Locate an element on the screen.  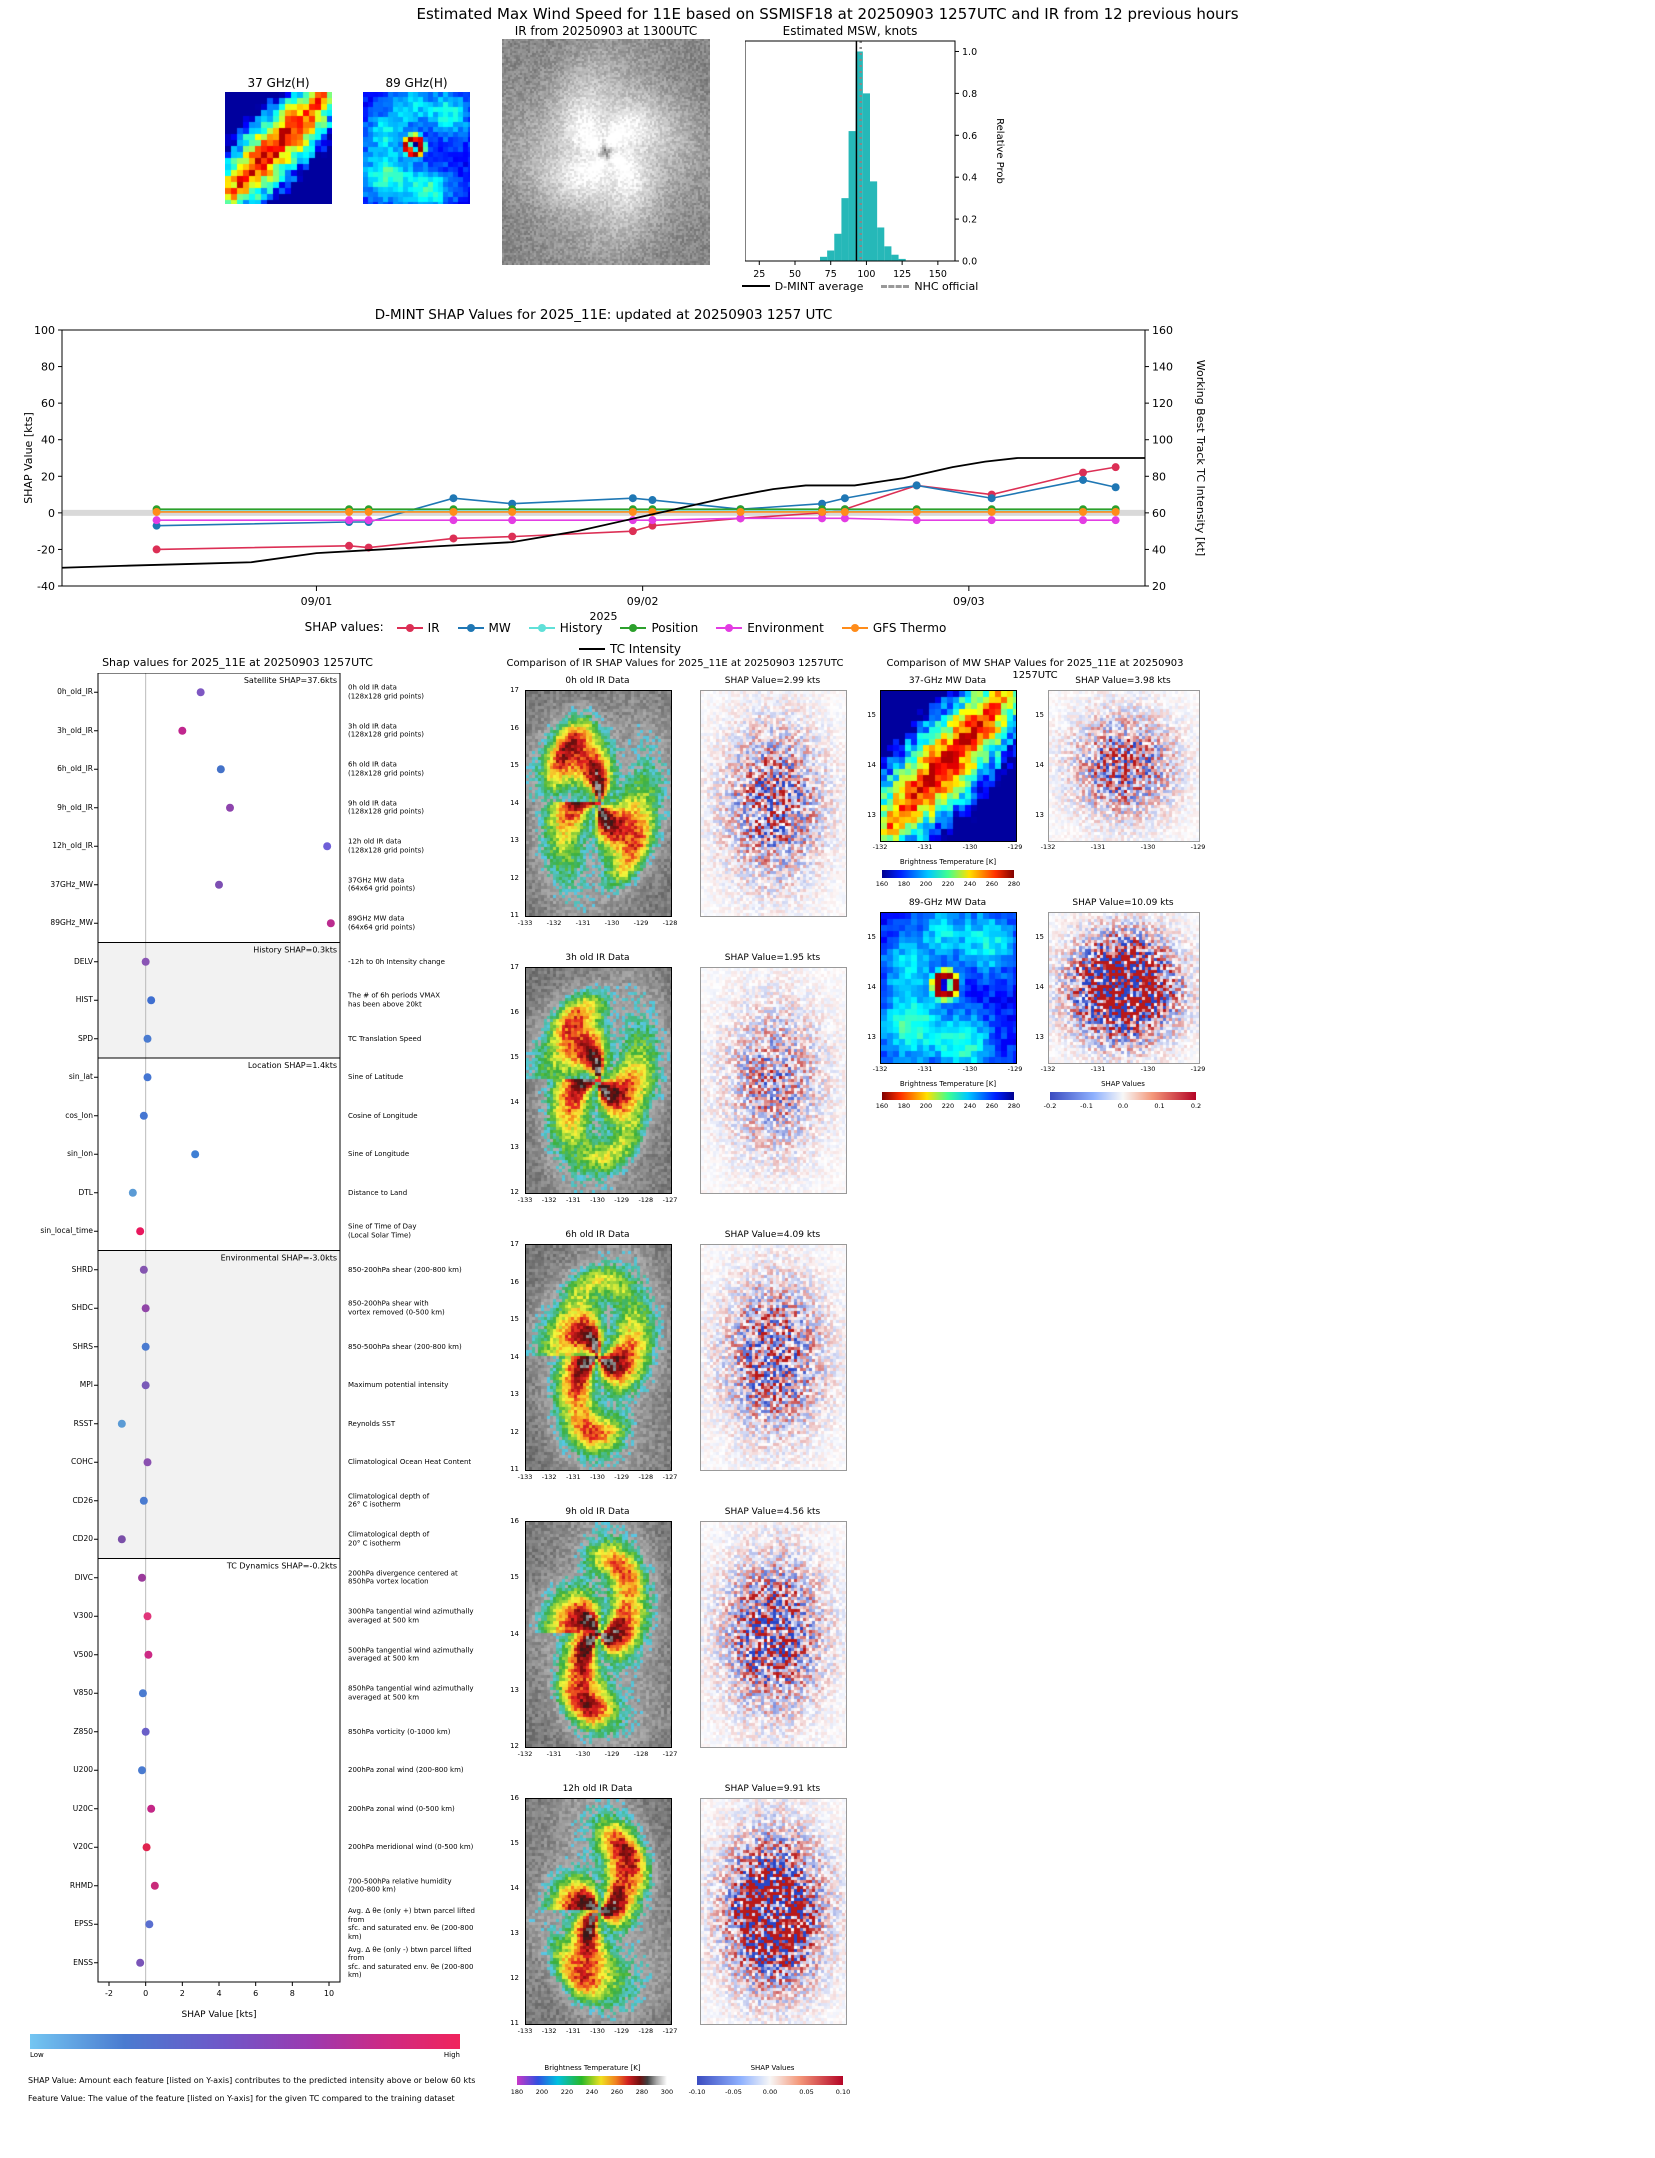
feature-desc-12h_old_IR: 12h old IR data (128x128 grid points) is located at coordinates (386, 846).